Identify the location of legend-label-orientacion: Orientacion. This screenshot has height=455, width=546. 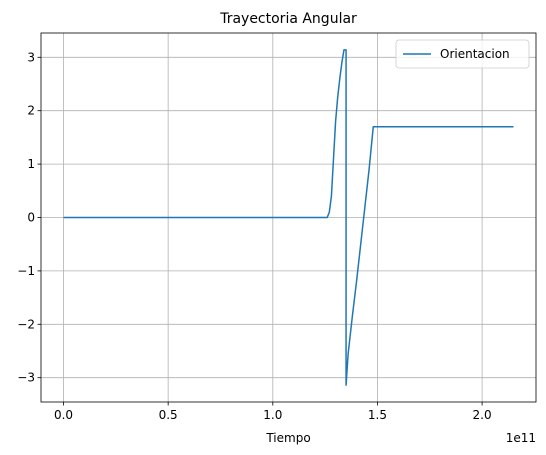
(475, 54).